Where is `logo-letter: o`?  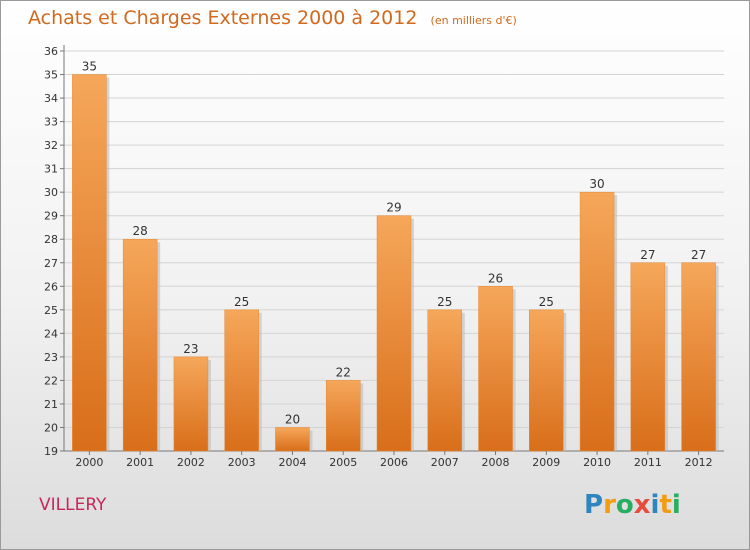 logo-letter: o is located at coordinates (624, 505).